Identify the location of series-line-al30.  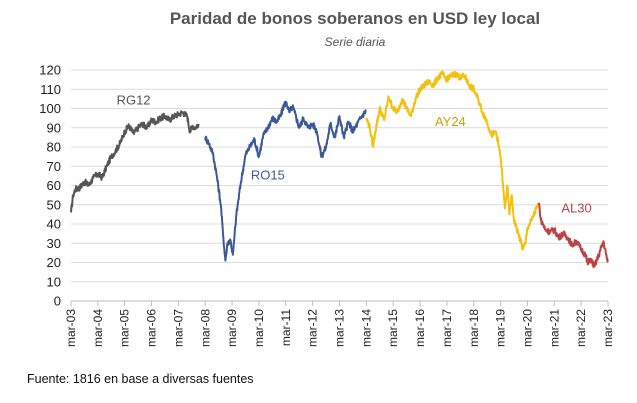
(573, 235).